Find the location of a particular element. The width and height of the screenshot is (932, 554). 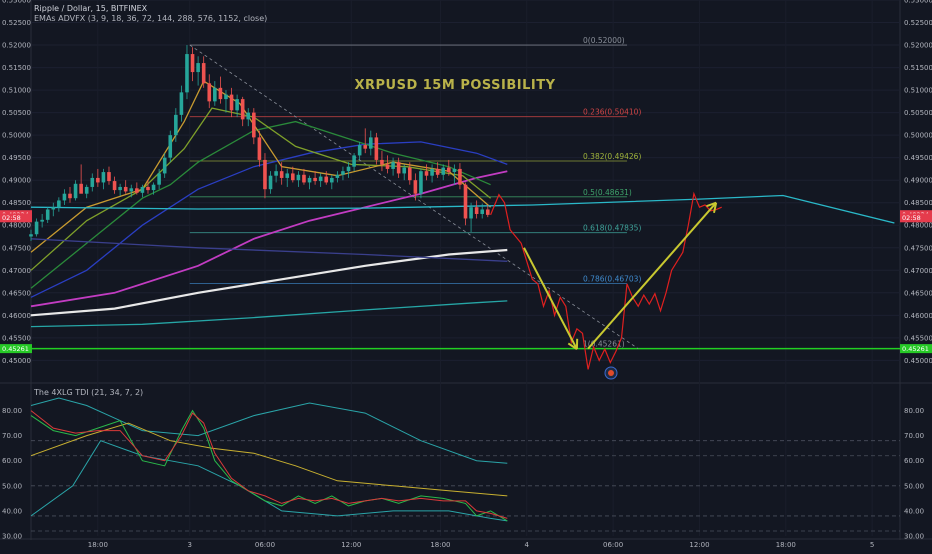

y-tick-label-left: 0.51500 is located at coordinates (16, 68).